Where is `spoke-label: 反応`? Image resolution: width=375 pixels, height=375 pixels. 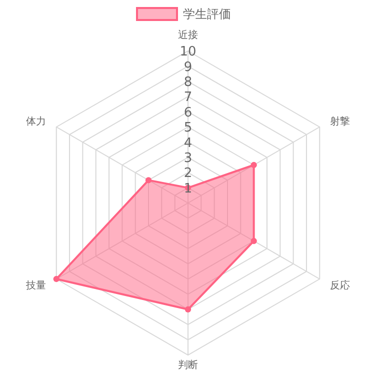 spoke-label: 反応 is located at coordinates (340, 286).